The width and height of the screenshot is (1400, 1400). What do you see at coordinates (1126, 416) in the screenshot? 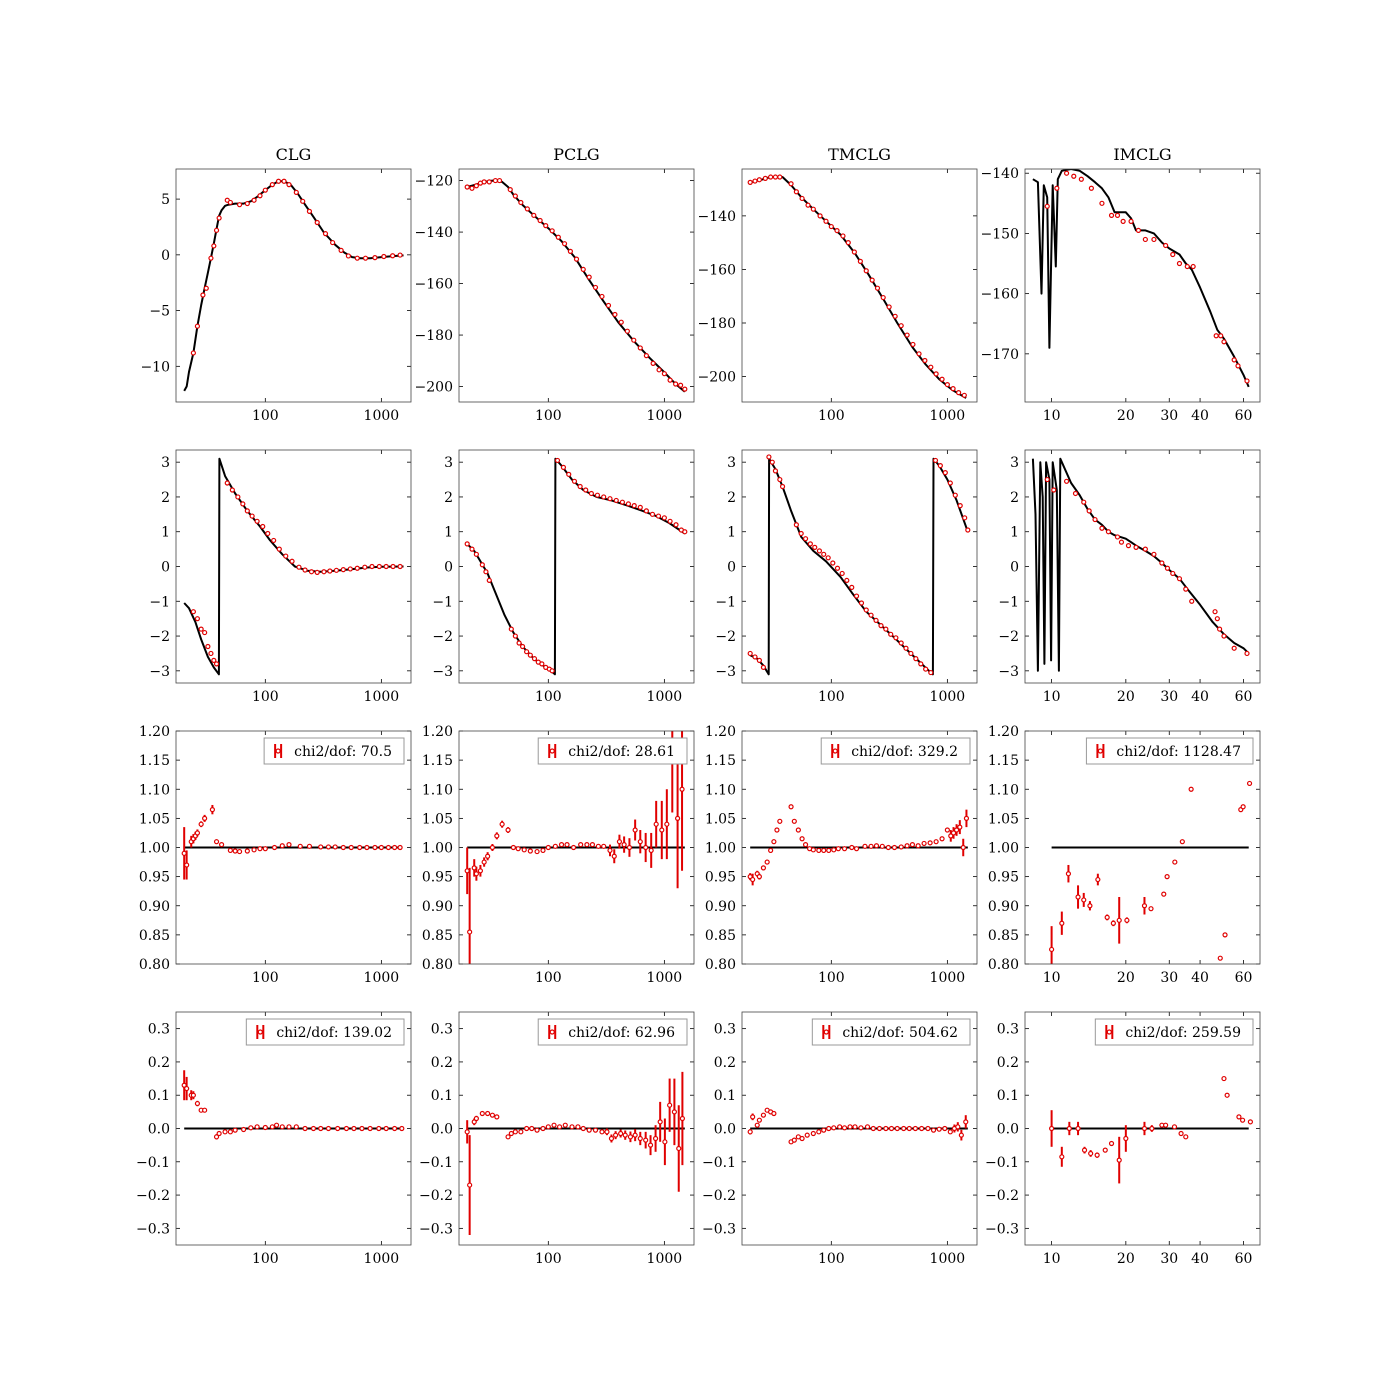
I see `x-tick-label: 20` at bounding box center [1126, 416].